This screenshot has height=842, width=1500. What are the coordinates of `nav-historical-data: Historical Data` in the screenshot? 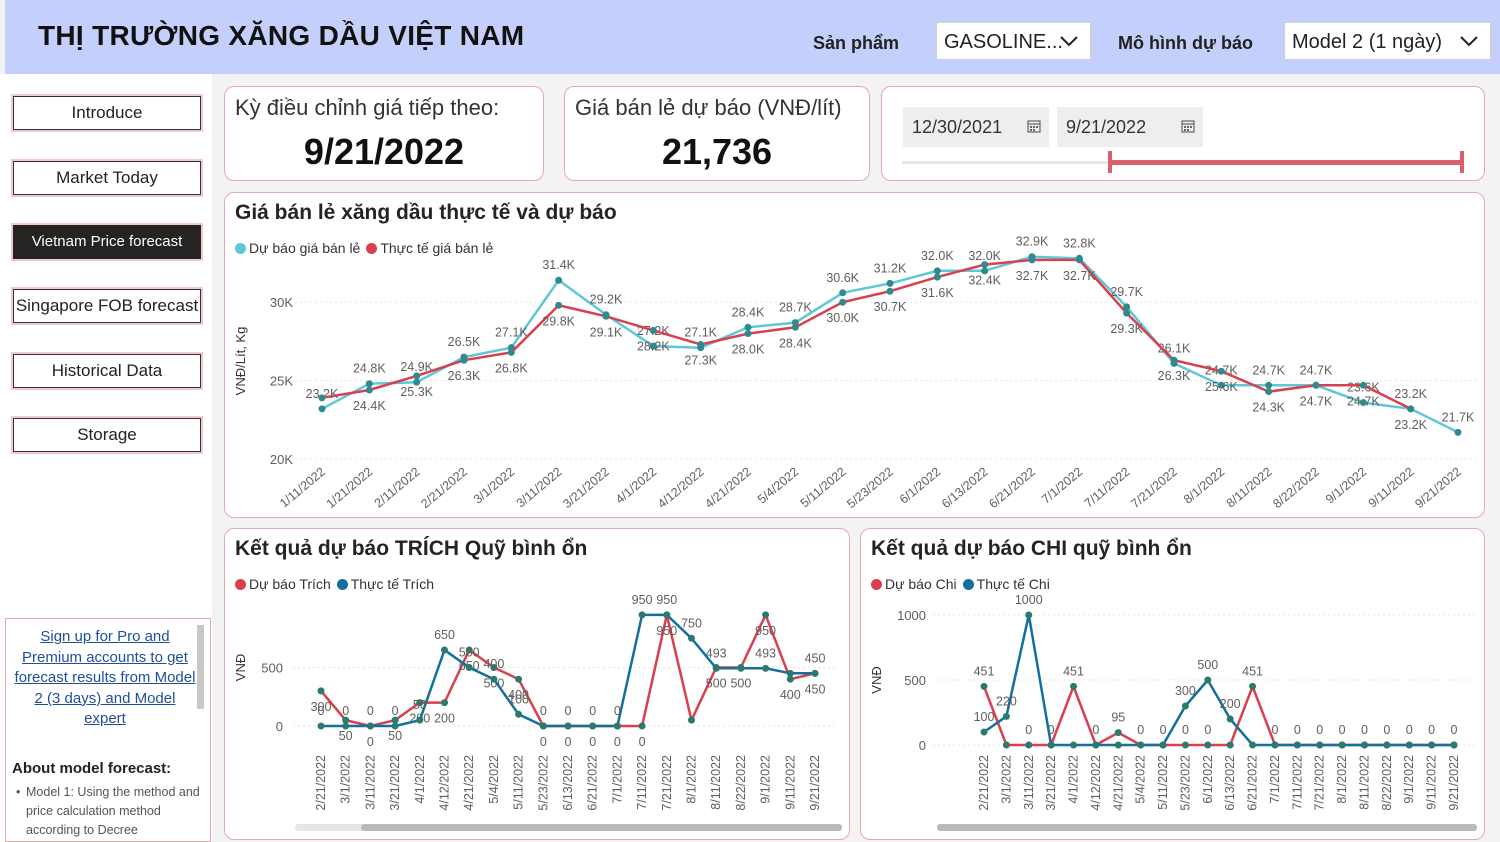 It's located at (107, 371).